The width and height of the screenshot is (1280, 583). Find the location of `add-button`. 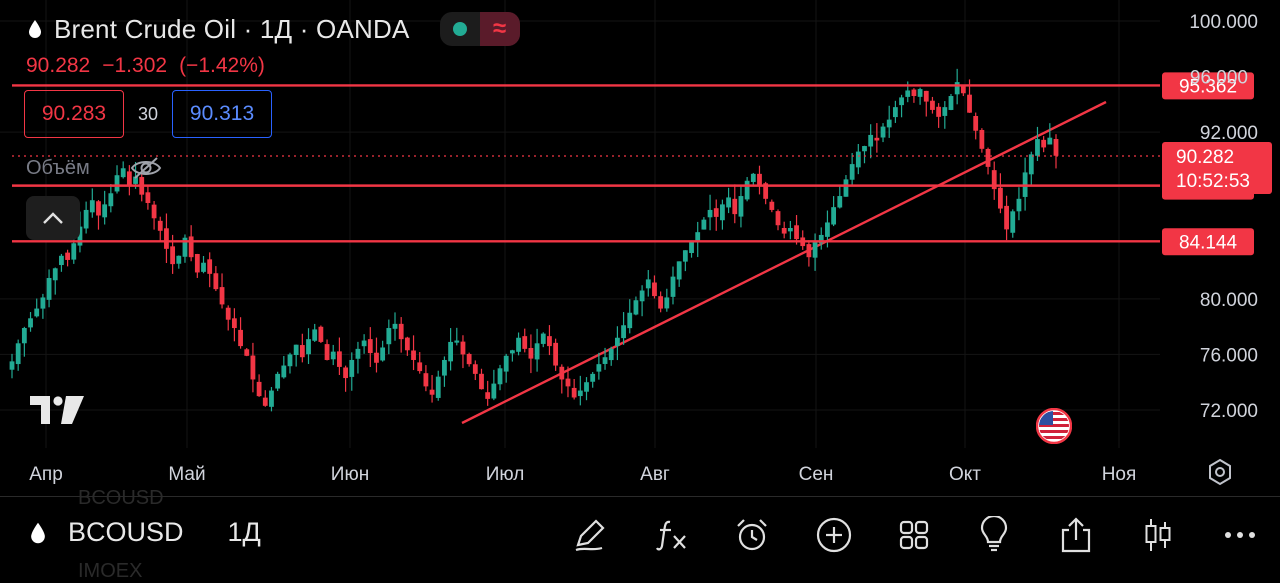

add-button is located at coordinates (834, 535).